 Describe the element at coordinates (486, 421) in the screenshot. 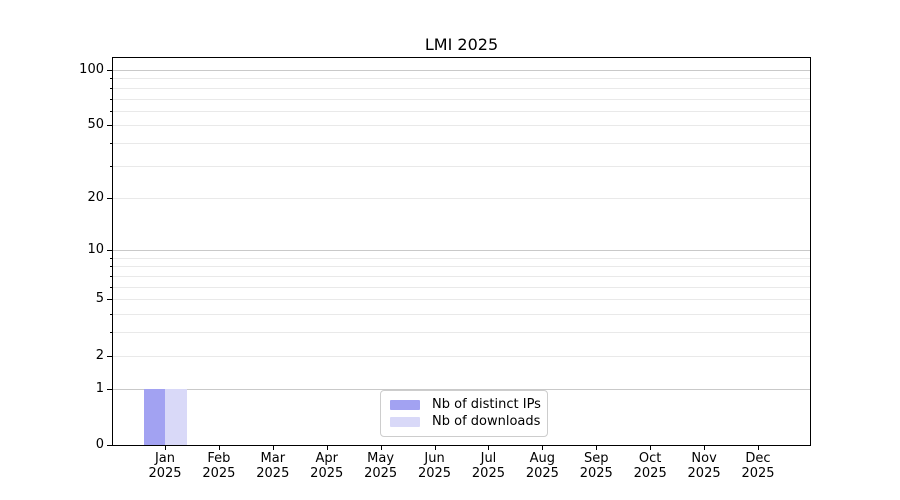

I see `legend-label-downloads: Nb of downloads` at that location.